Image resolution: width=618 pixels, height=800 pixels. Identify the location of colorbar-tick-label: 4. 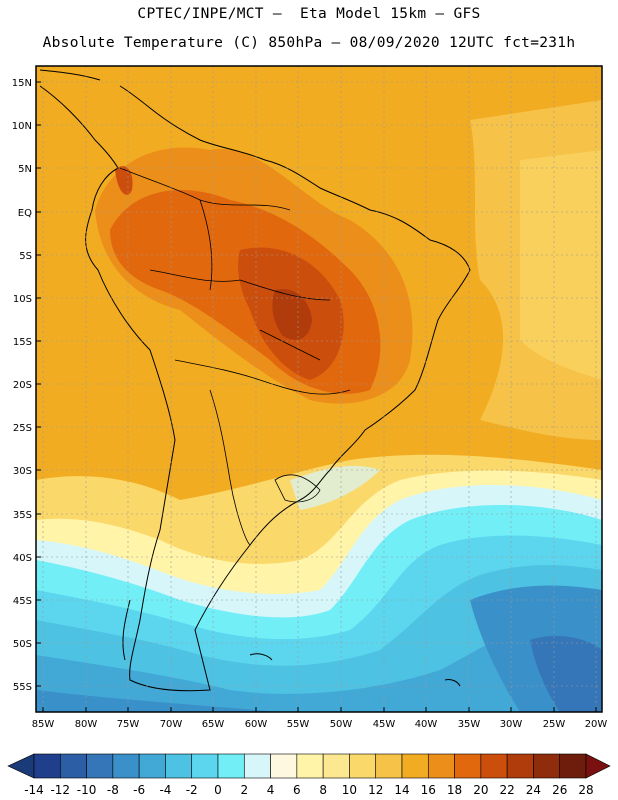
(271, 790).